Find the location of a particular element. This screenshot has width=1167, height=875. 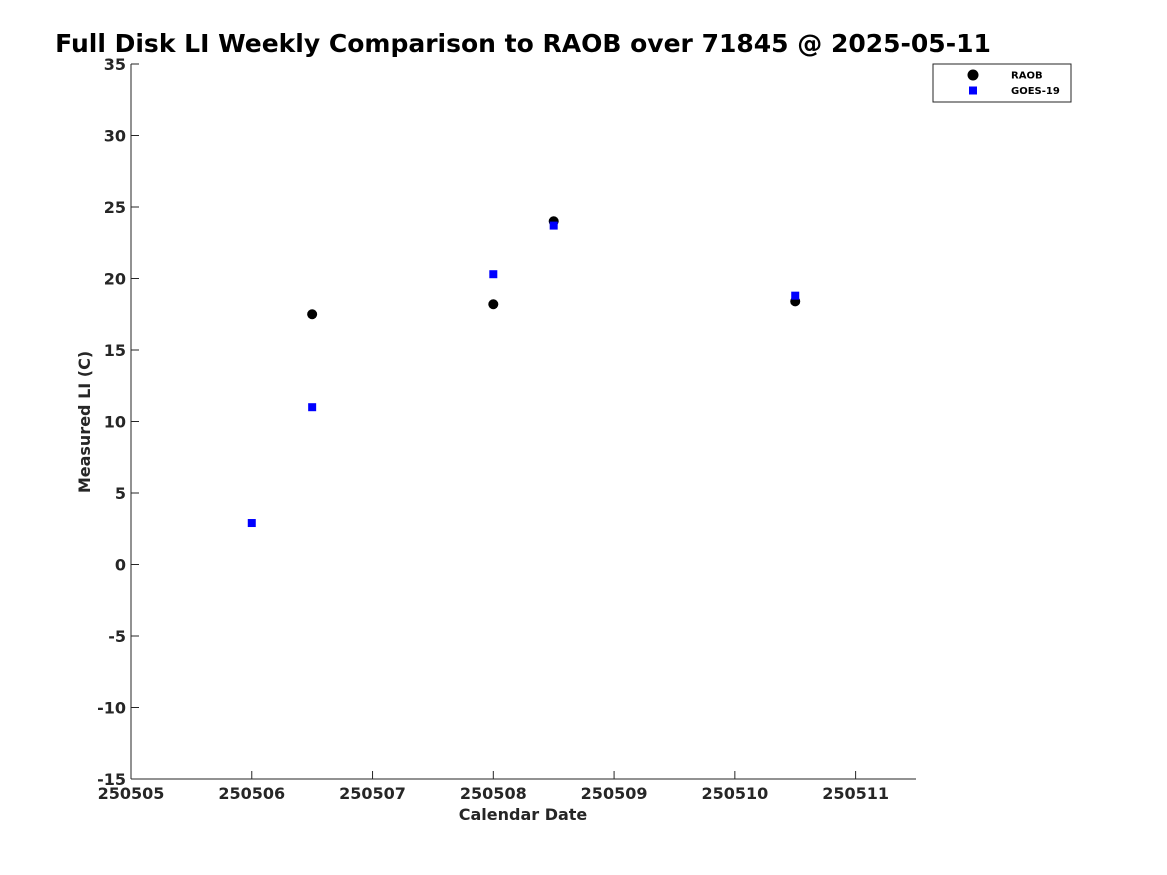

y-tick-label: -15 is located at coordinates (111, 779).